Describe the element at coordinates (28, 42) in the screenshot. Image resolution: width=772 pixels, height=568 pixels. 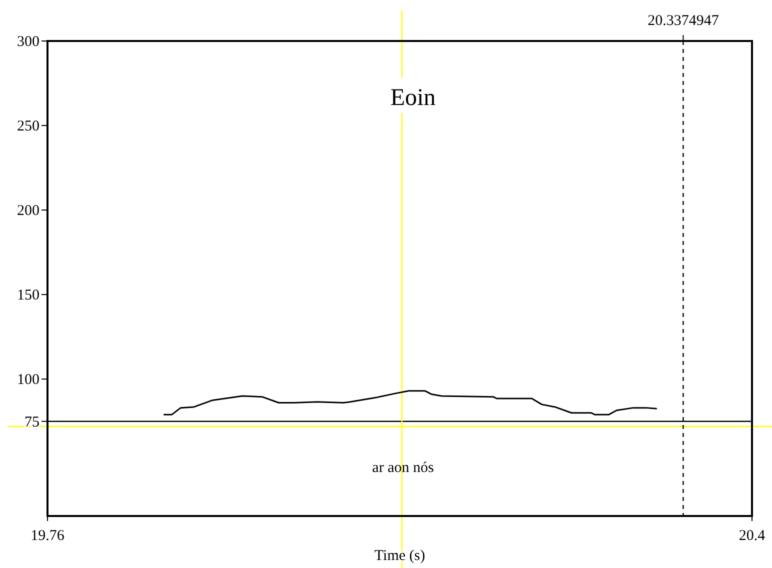
I see `y-tick-label: 300` at that location.